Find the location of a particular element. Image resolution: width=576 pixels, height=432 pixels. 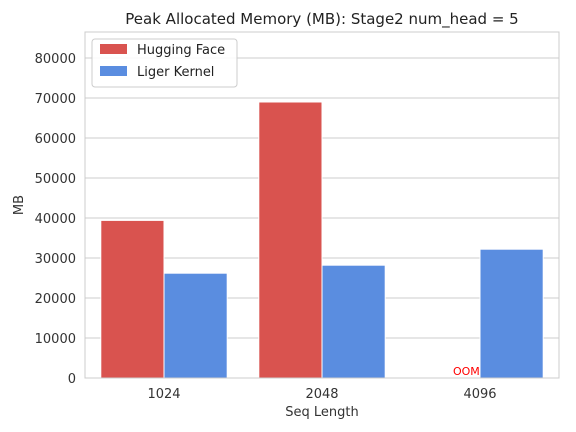

y-tick-label: 50000 is located at coordinates (55, 179).